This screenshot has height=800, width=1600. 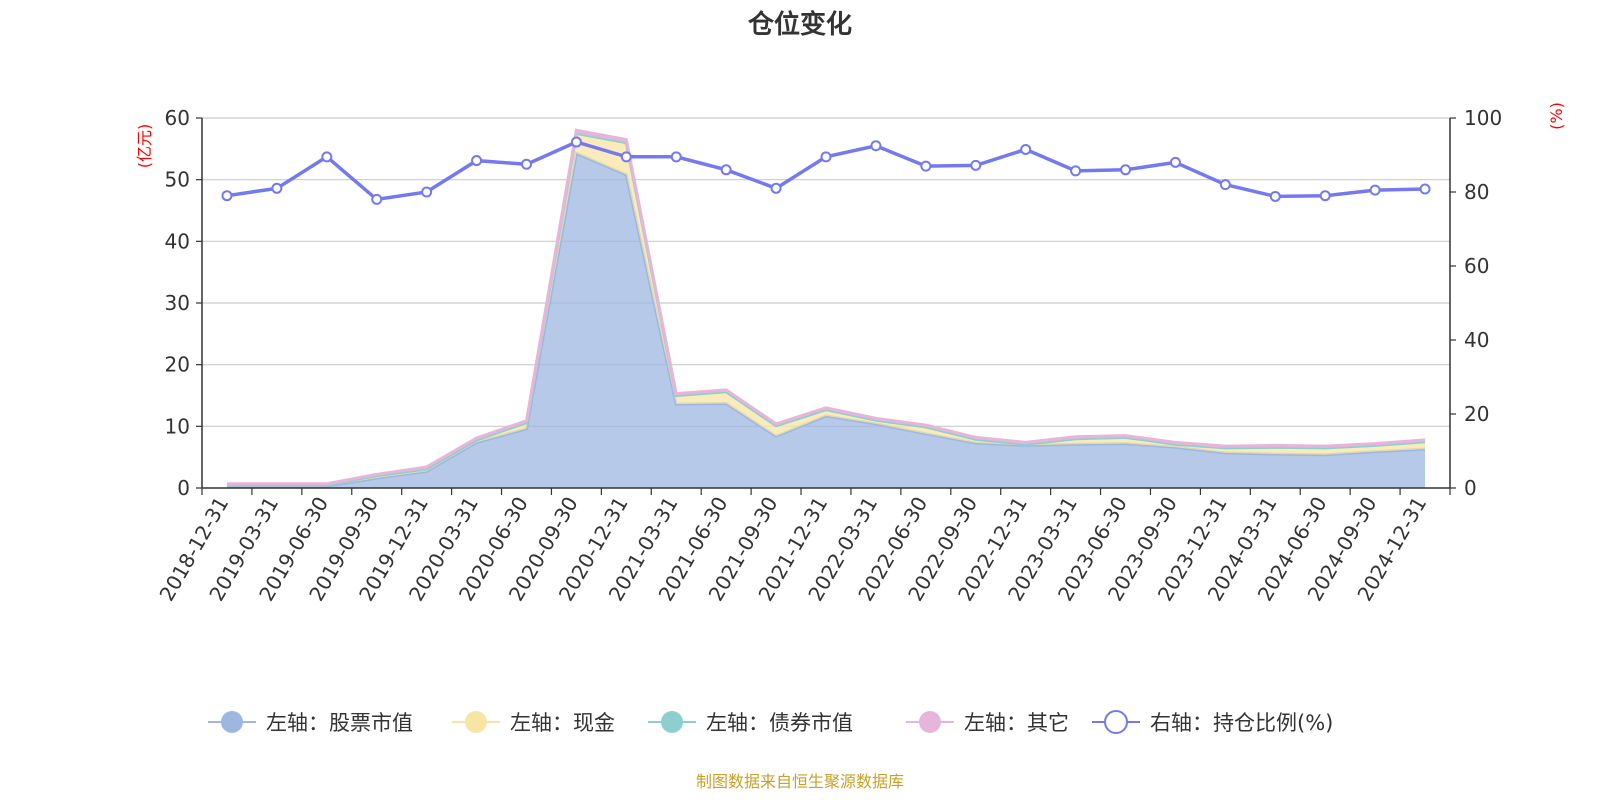 What do you see at coordinates (1016, 723) in the screenshot?
I see `legend-label: 左轴：其它` at bounding box center [1016, 723].